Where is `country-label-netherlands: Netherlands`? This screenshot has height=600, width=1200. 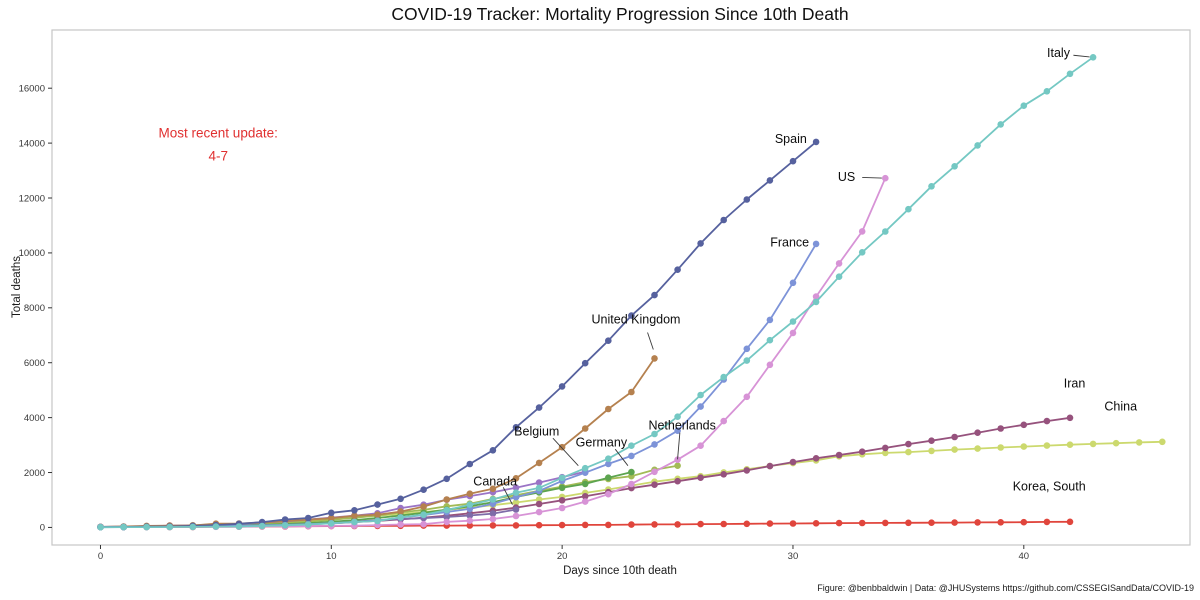
country-label-netherlands: Netherlands is located at coordinates (681, 425).